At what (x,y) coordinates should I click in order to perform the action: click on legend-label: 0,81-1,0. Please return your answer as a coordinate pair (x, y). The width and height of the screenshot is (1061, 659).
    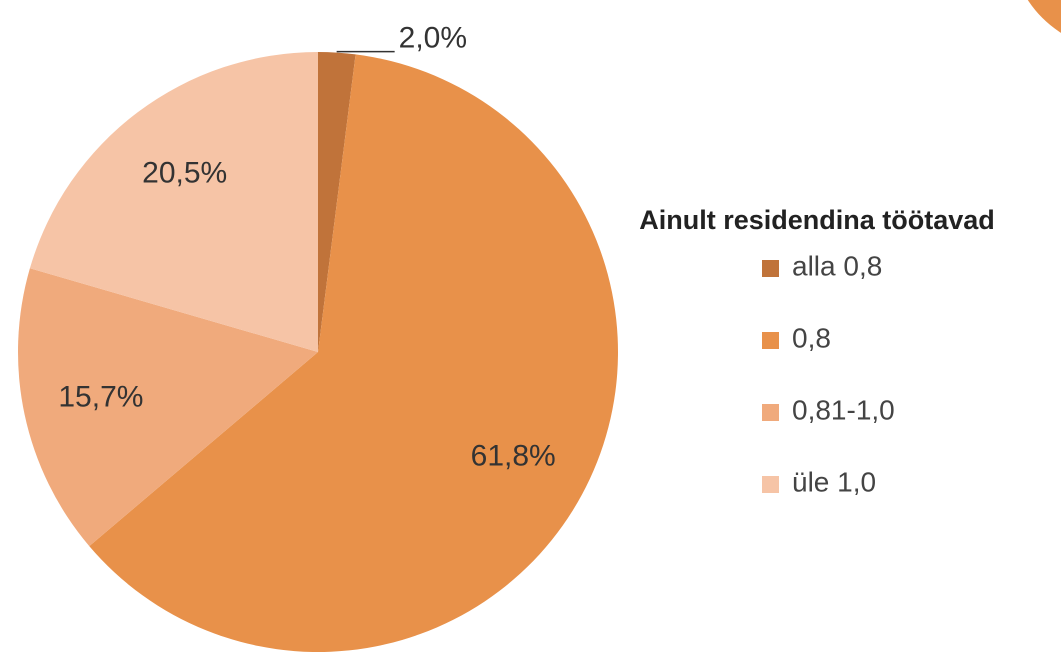
    Looking at the image, I should click on (843, 409).